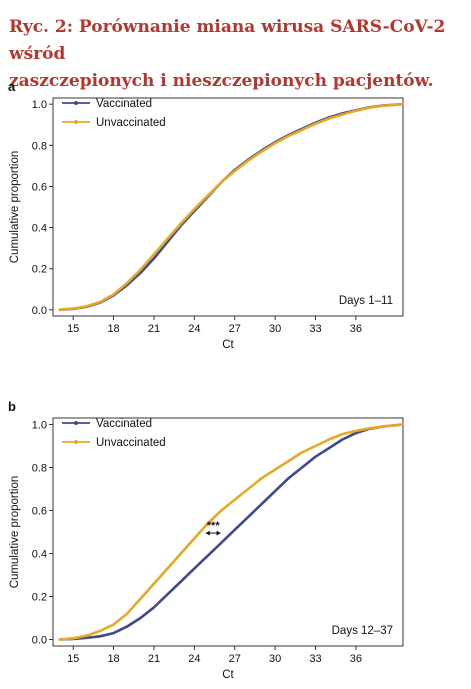  What do you see at coordinates (275, 329) in the screenshot?
I see `x-tick-label: 30` at bounding box center [275, 329].